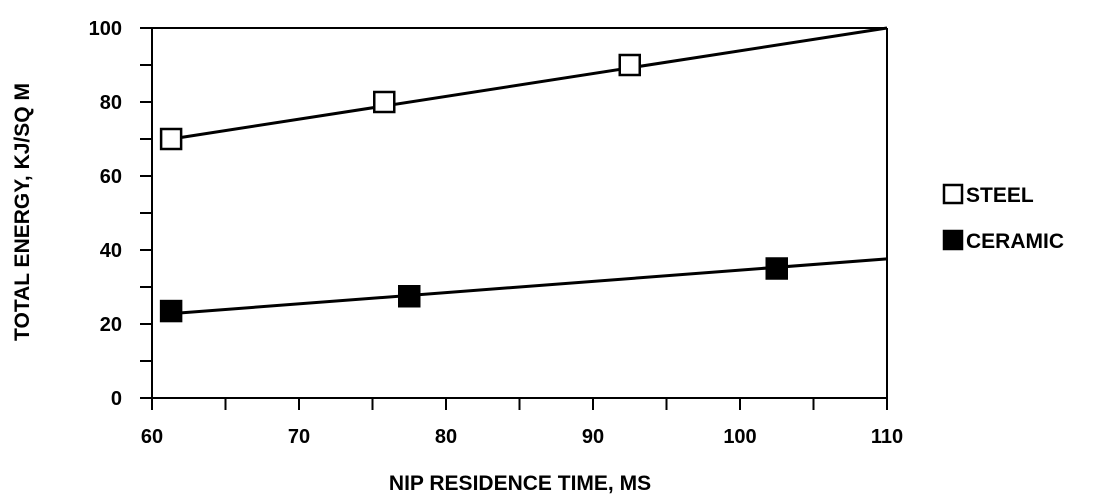  I want to click on legend-marker-steel, so click(953, 194).